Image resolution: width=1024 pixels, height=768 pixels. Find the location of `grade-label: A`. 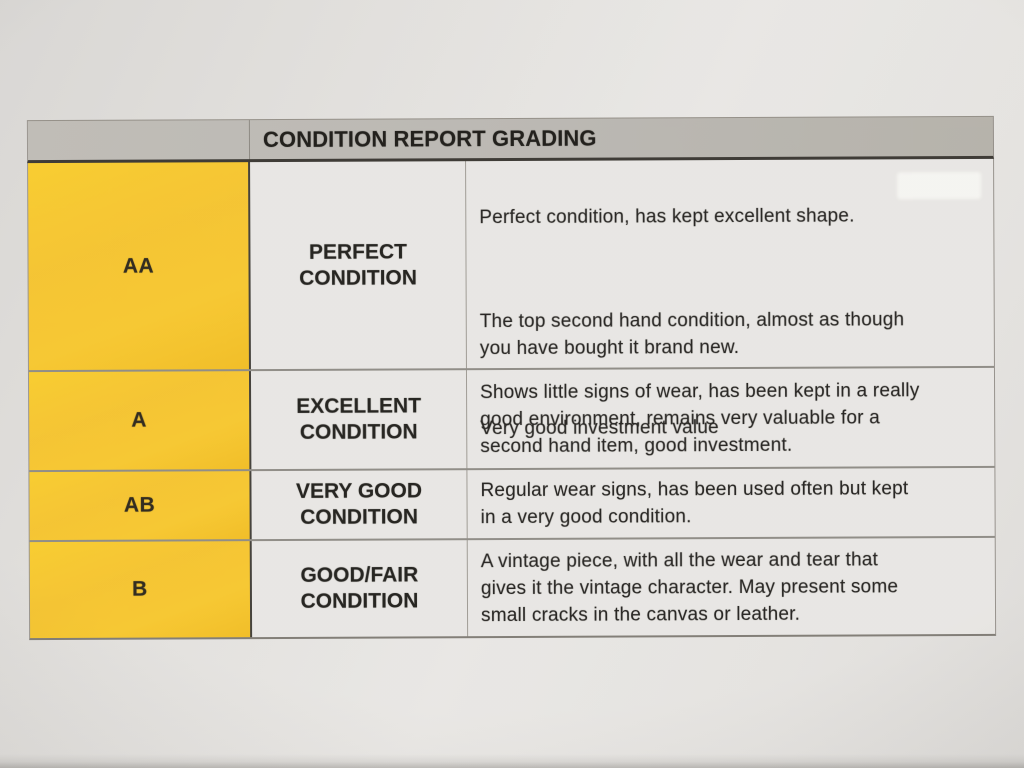

grade-label: A is located at coordinates (139, 420).